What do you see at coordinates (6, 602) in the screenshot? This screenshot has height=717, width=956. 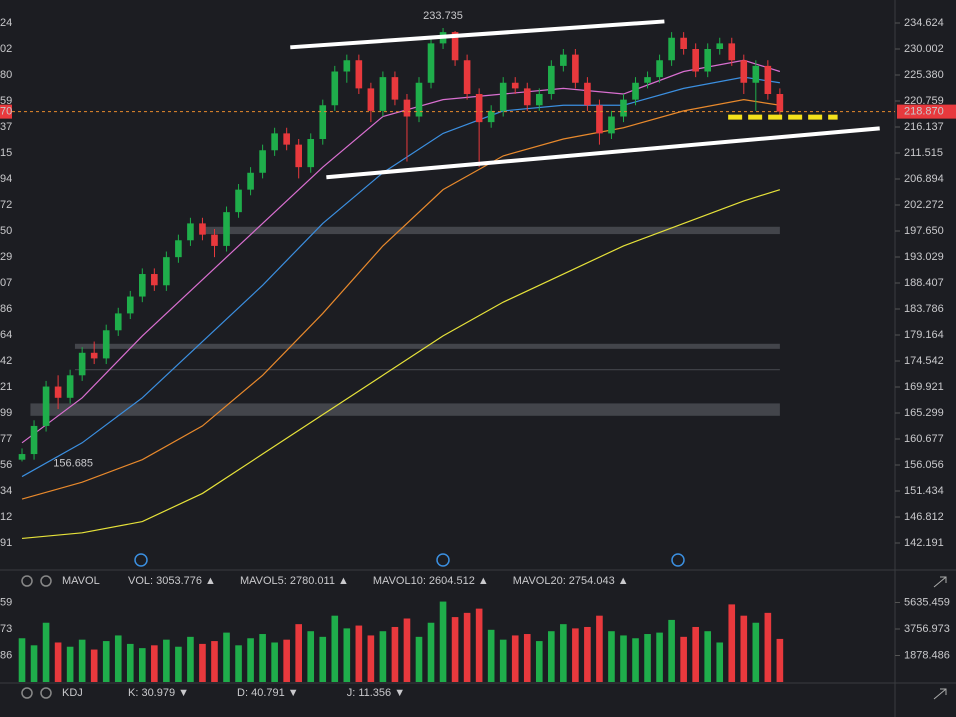 I see `left-tick-label: 59` at bounding box center [6, 602].